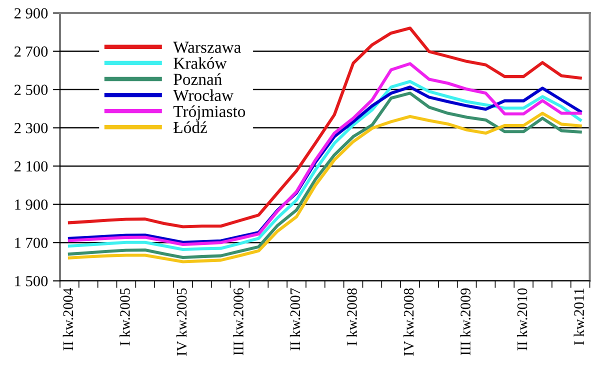 The width and height of the screenshot is (600, 372). I want to click on legend-label: Kraków, so click(200, 63).